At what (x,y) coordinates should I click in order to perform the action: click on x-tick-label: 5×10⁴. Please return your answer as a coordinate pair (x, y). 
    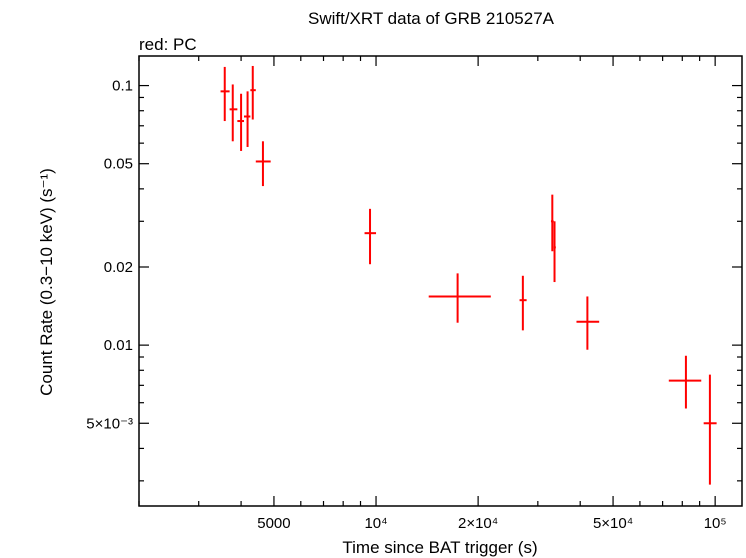
    Looking at the image, I should click on (613, 523).